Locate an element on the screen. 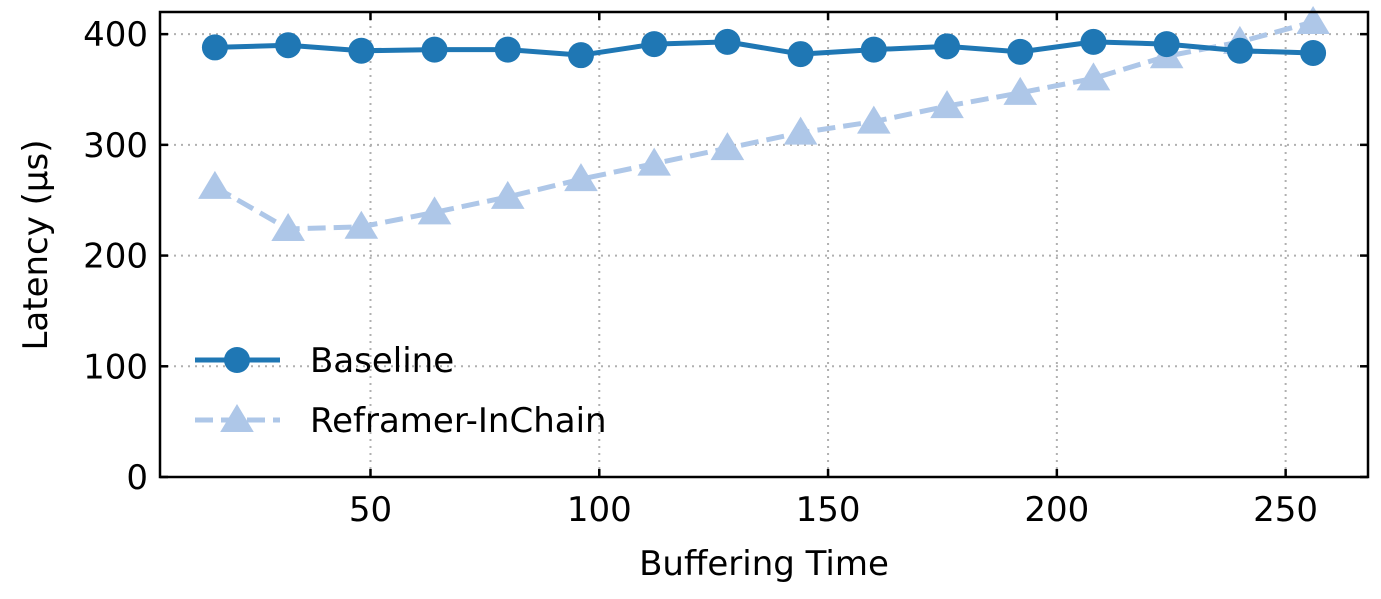 The width and height of the screenshot is (1381, 599). x-tick-label: 150 is located at coordinates (828, 510).